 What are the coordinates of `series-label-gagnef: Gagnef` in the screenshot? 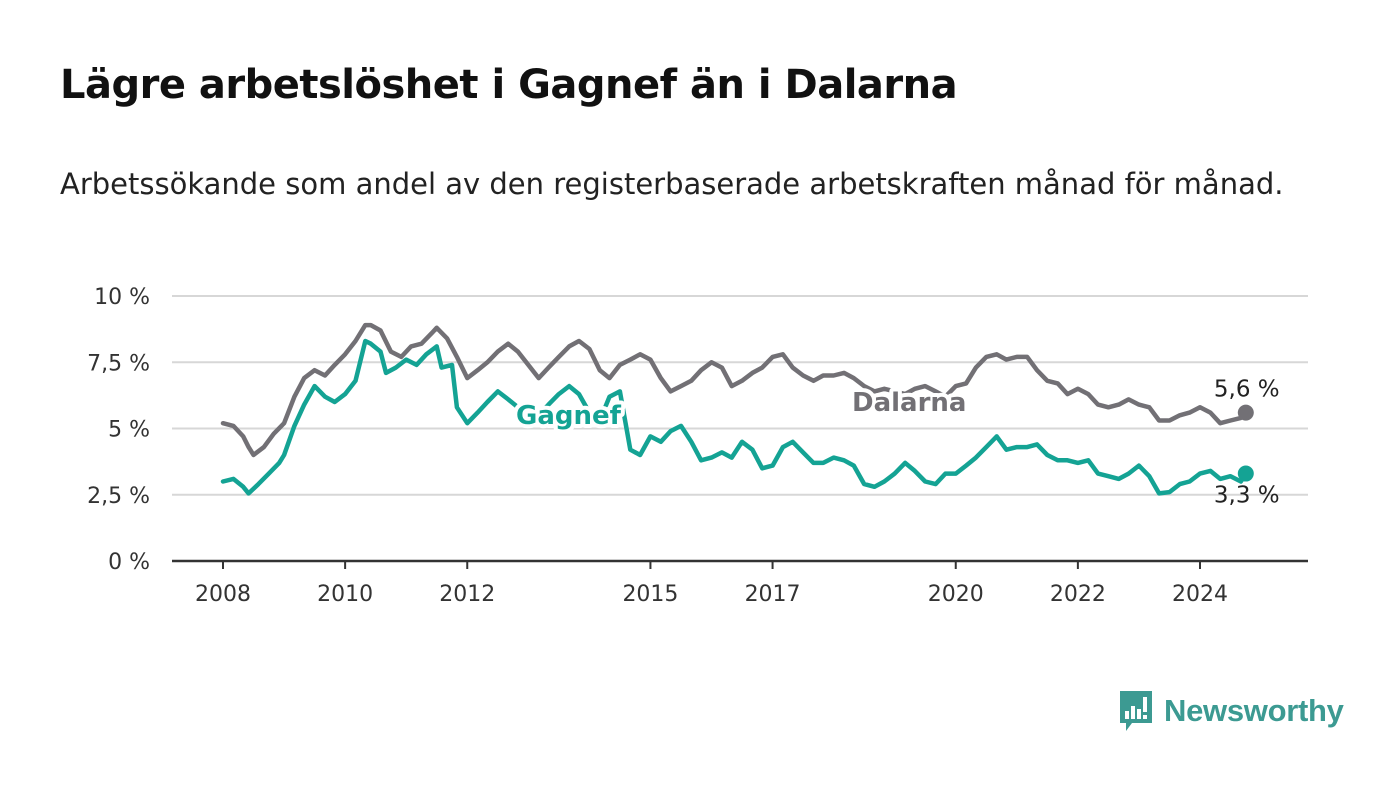 It's located at (569, 416).